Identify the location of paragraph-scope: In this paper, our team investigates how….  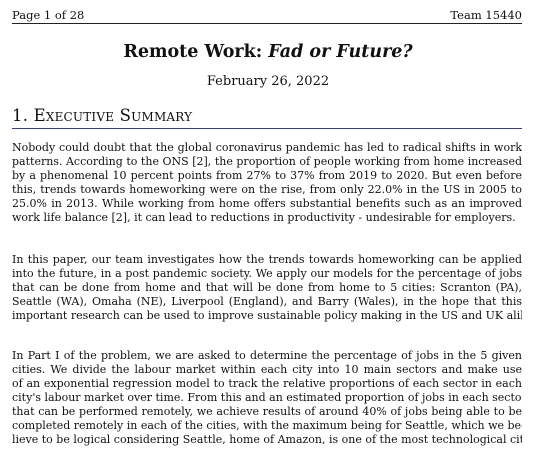
(267, 288).